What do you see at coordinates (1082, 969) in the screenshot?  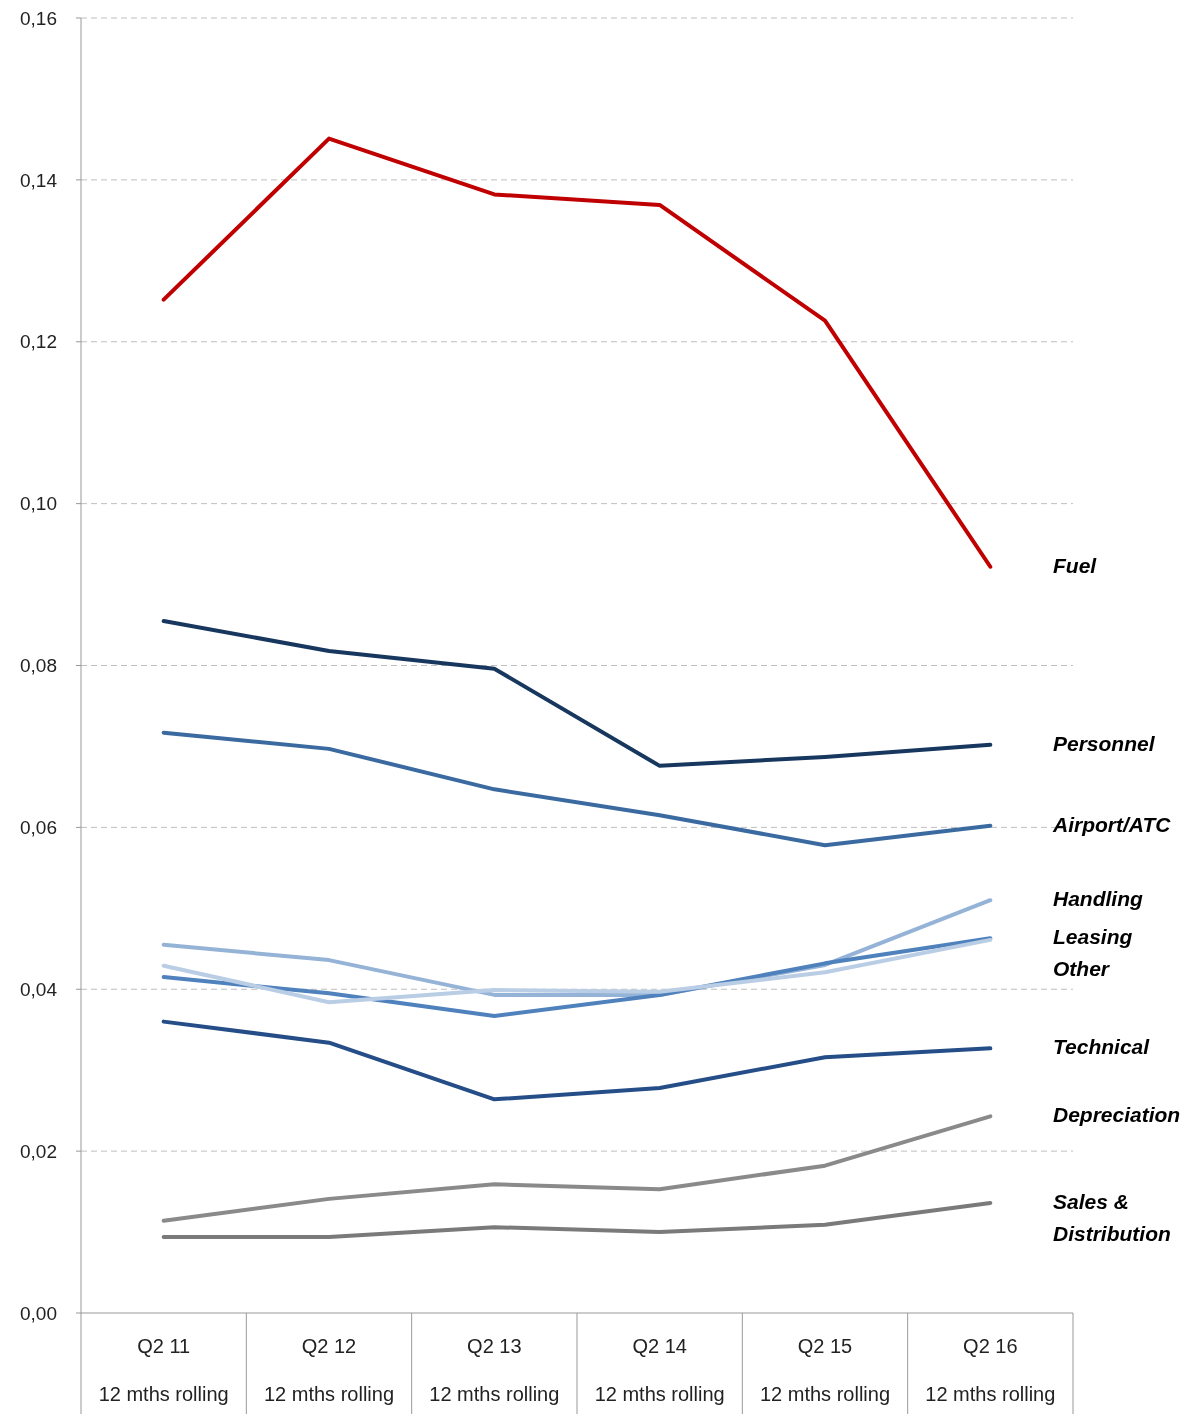 I see `text: Other` at bounding box center [1082, 969].